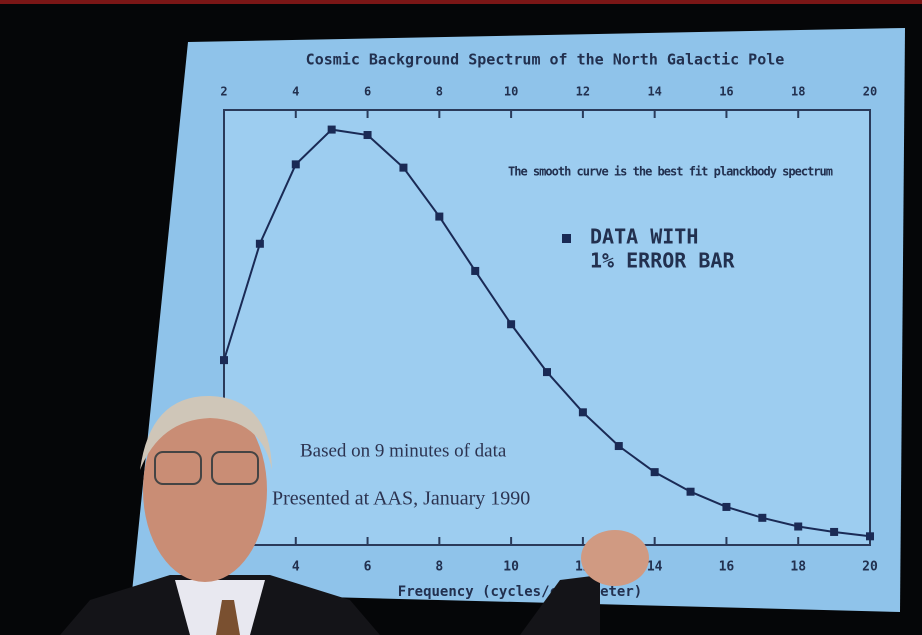 This screenshot has height=635, width=922. What do you see at coordinates (662, 261) in the screenshot?
I see `legend-line: 1% ERROR BAR` at bounding box center [662, 261].